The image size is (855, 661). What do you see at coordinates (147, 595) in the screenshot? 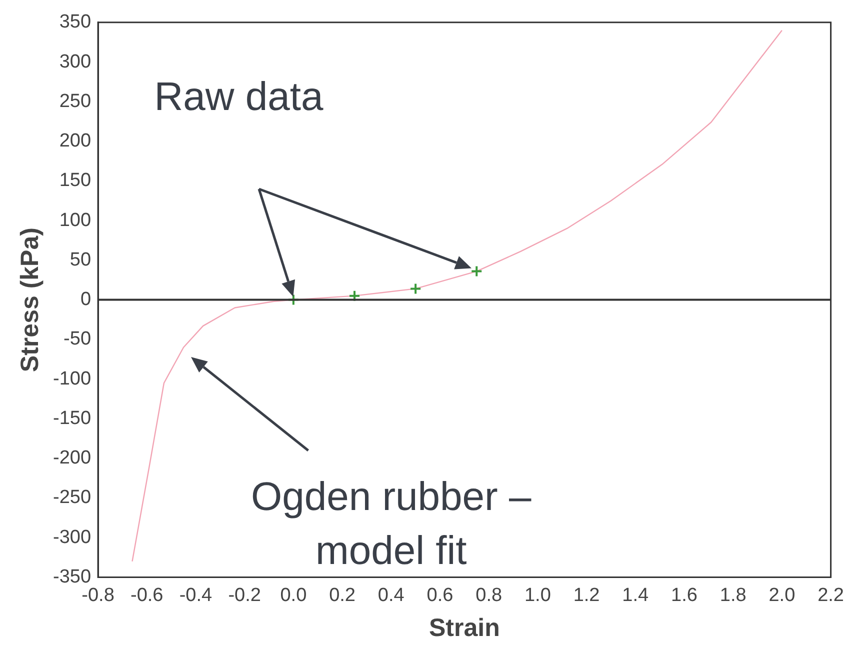
I see `x-tick-label: -0.6` at bounding box center [147, 595].